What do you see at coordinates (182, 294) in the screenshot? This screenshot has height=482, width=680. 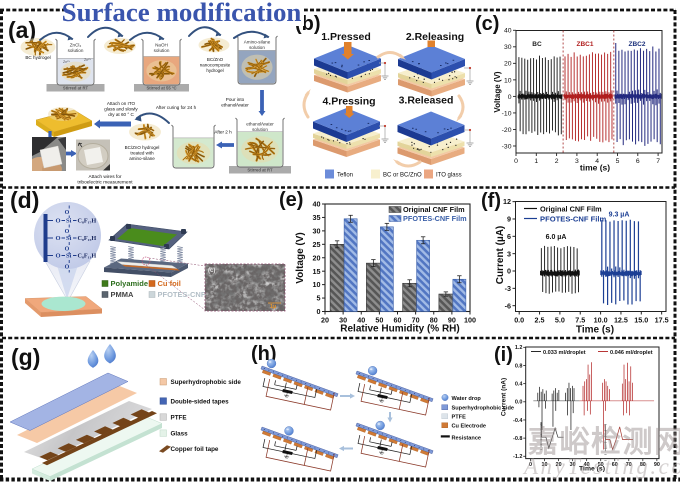 I see `svg-text: PFOTES-CNF` at bounding box center [182, 294].